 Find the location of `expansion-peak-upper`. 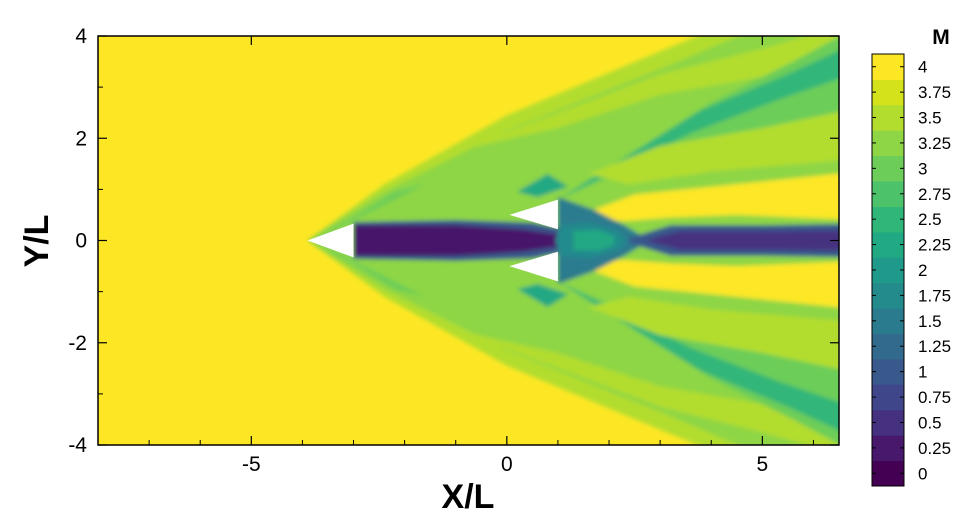

expansion-peak-upper is located at coordinates (739, 201).